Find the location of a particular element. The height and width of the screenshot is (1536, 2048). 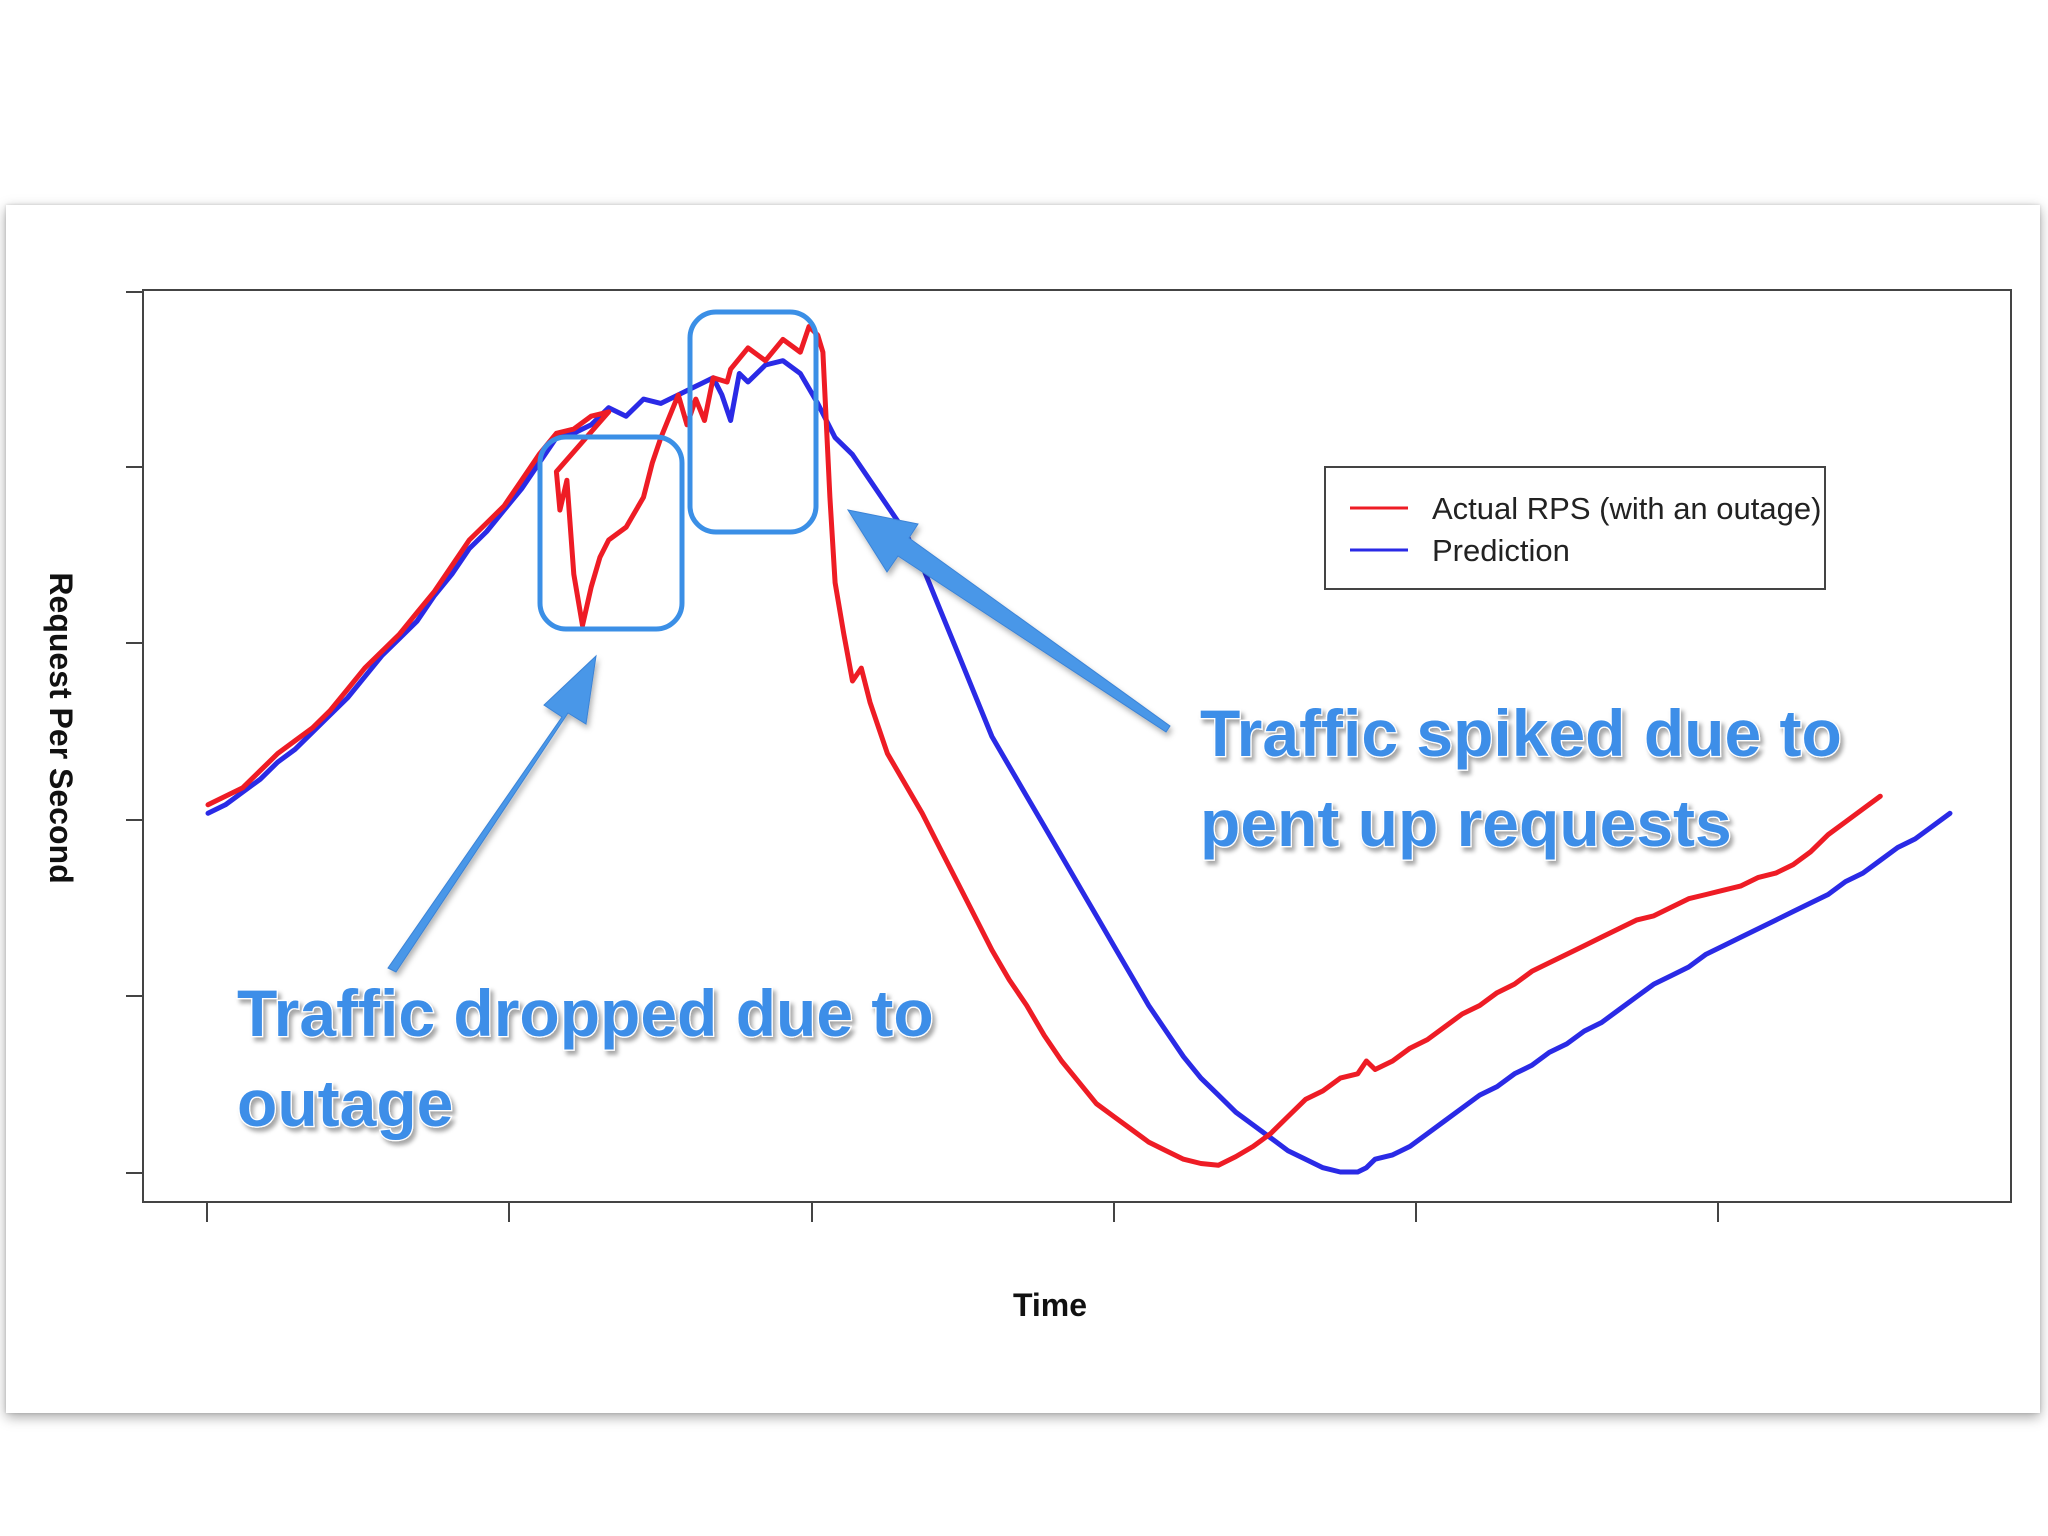

annotation-spike-line1: Traffic spiked due to is located at coordinates (1521, 733).